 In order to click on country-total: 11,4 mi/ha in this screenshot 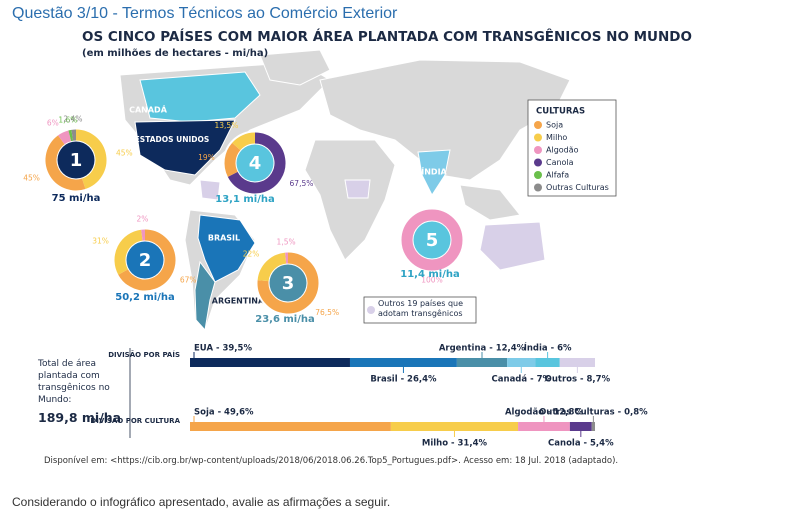, I will do `click(430, 274)`.